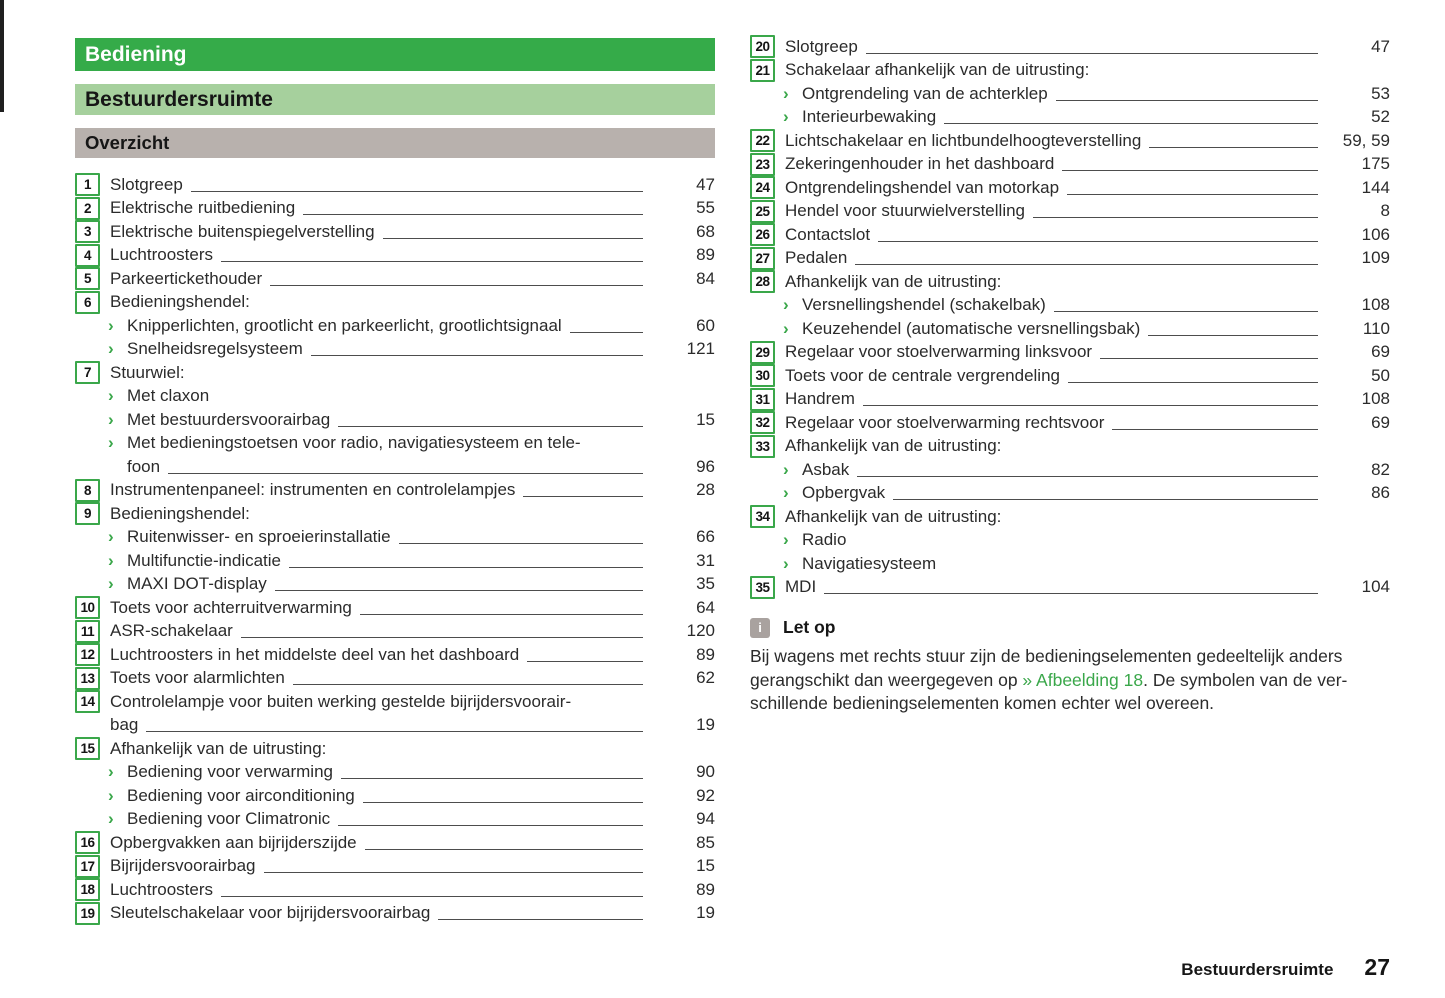 This screenshot has width=1445, height=998. Describe the element at coordinates (87, 232) in the screenshot. I see `item-number-badge: 3` at that location.